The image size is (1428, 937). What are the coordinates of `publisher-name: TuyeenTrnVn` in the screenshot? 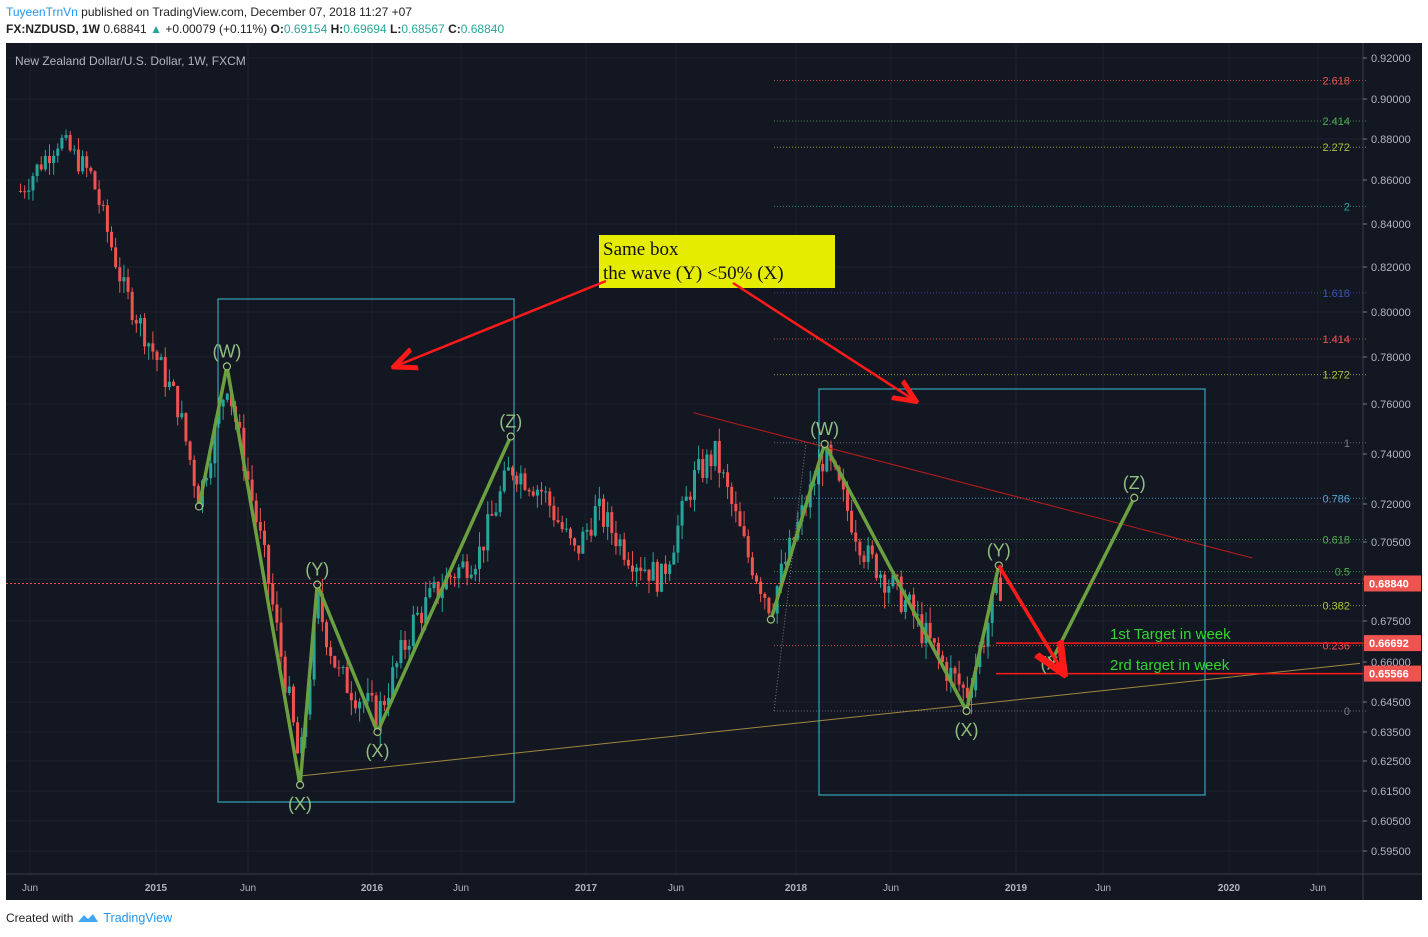 It's located at (42, 12).